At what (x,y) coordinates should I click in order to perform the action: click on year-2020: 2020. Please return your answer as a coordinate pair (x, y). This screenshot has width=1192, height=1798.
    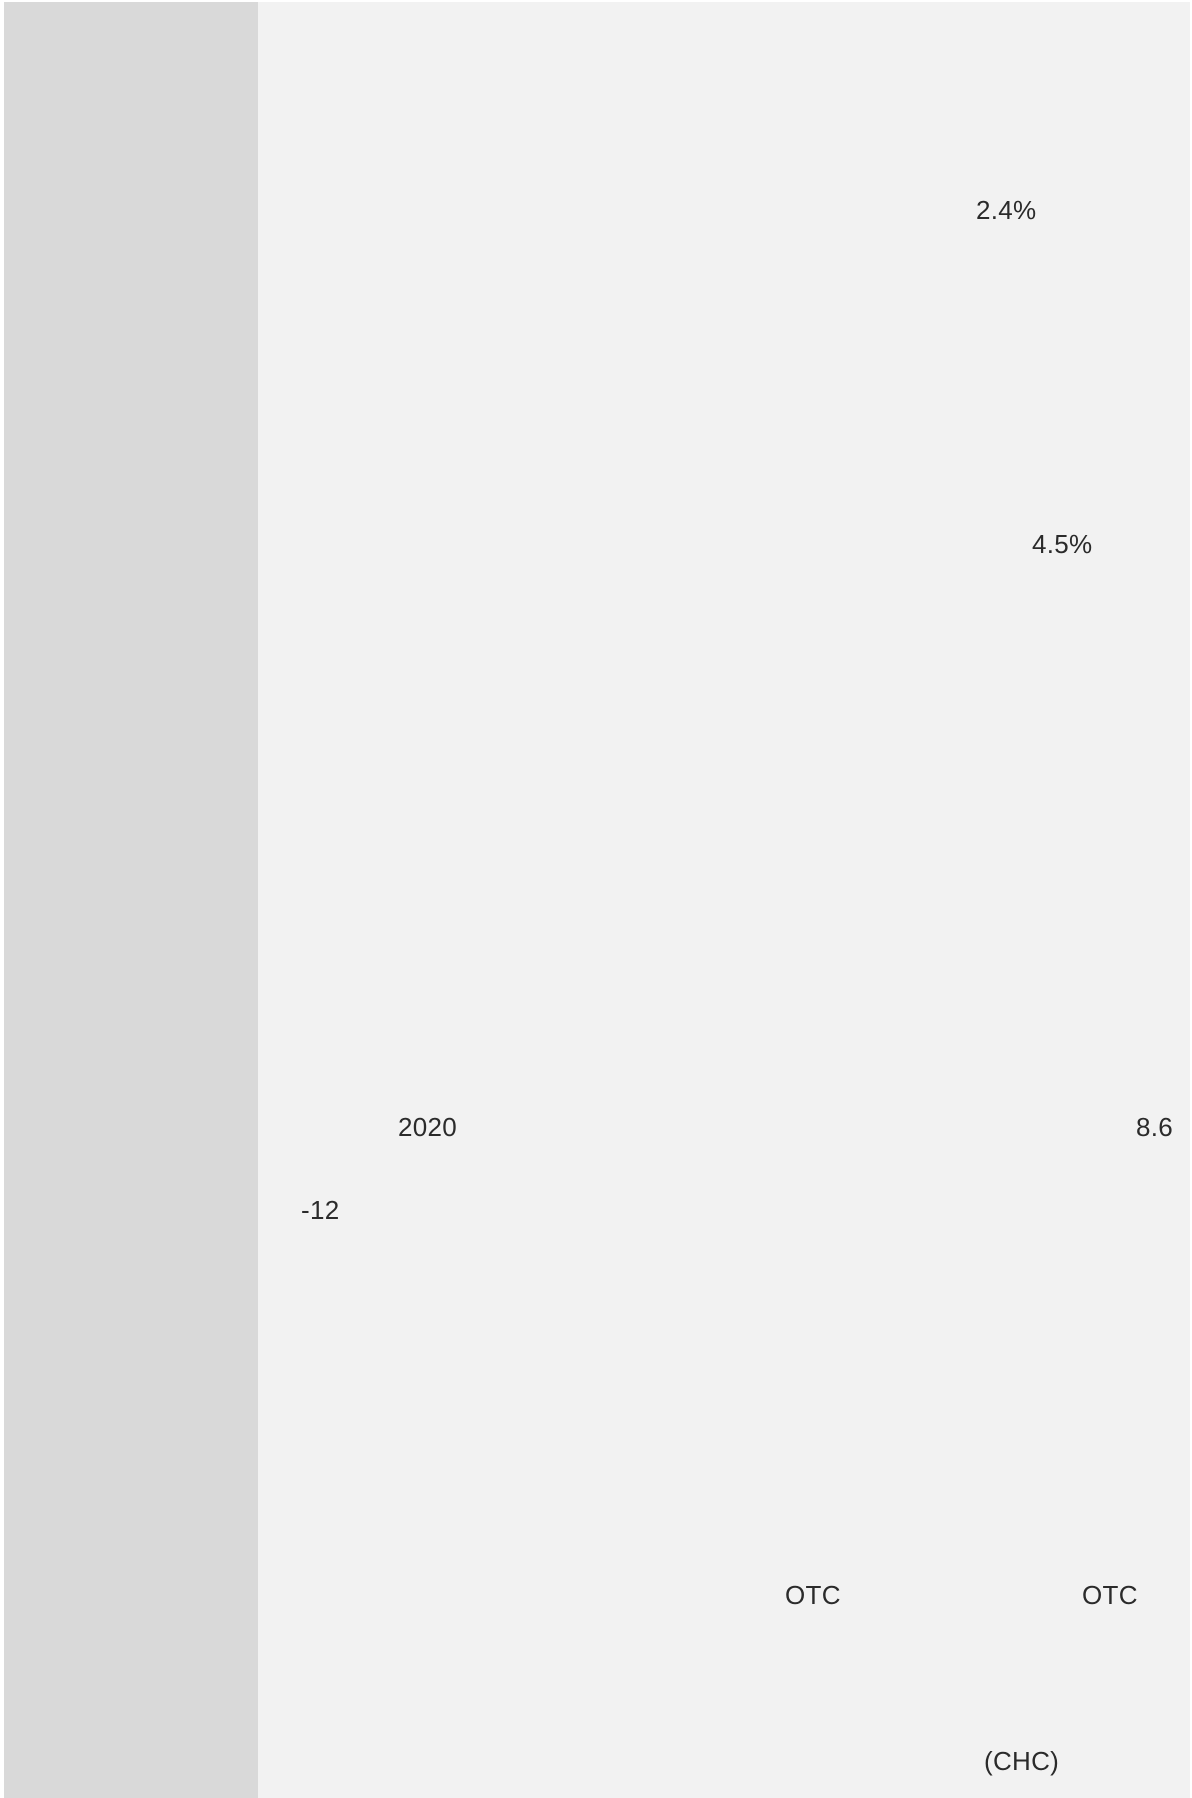
    Looking at the image, I should click on (428, 1127).